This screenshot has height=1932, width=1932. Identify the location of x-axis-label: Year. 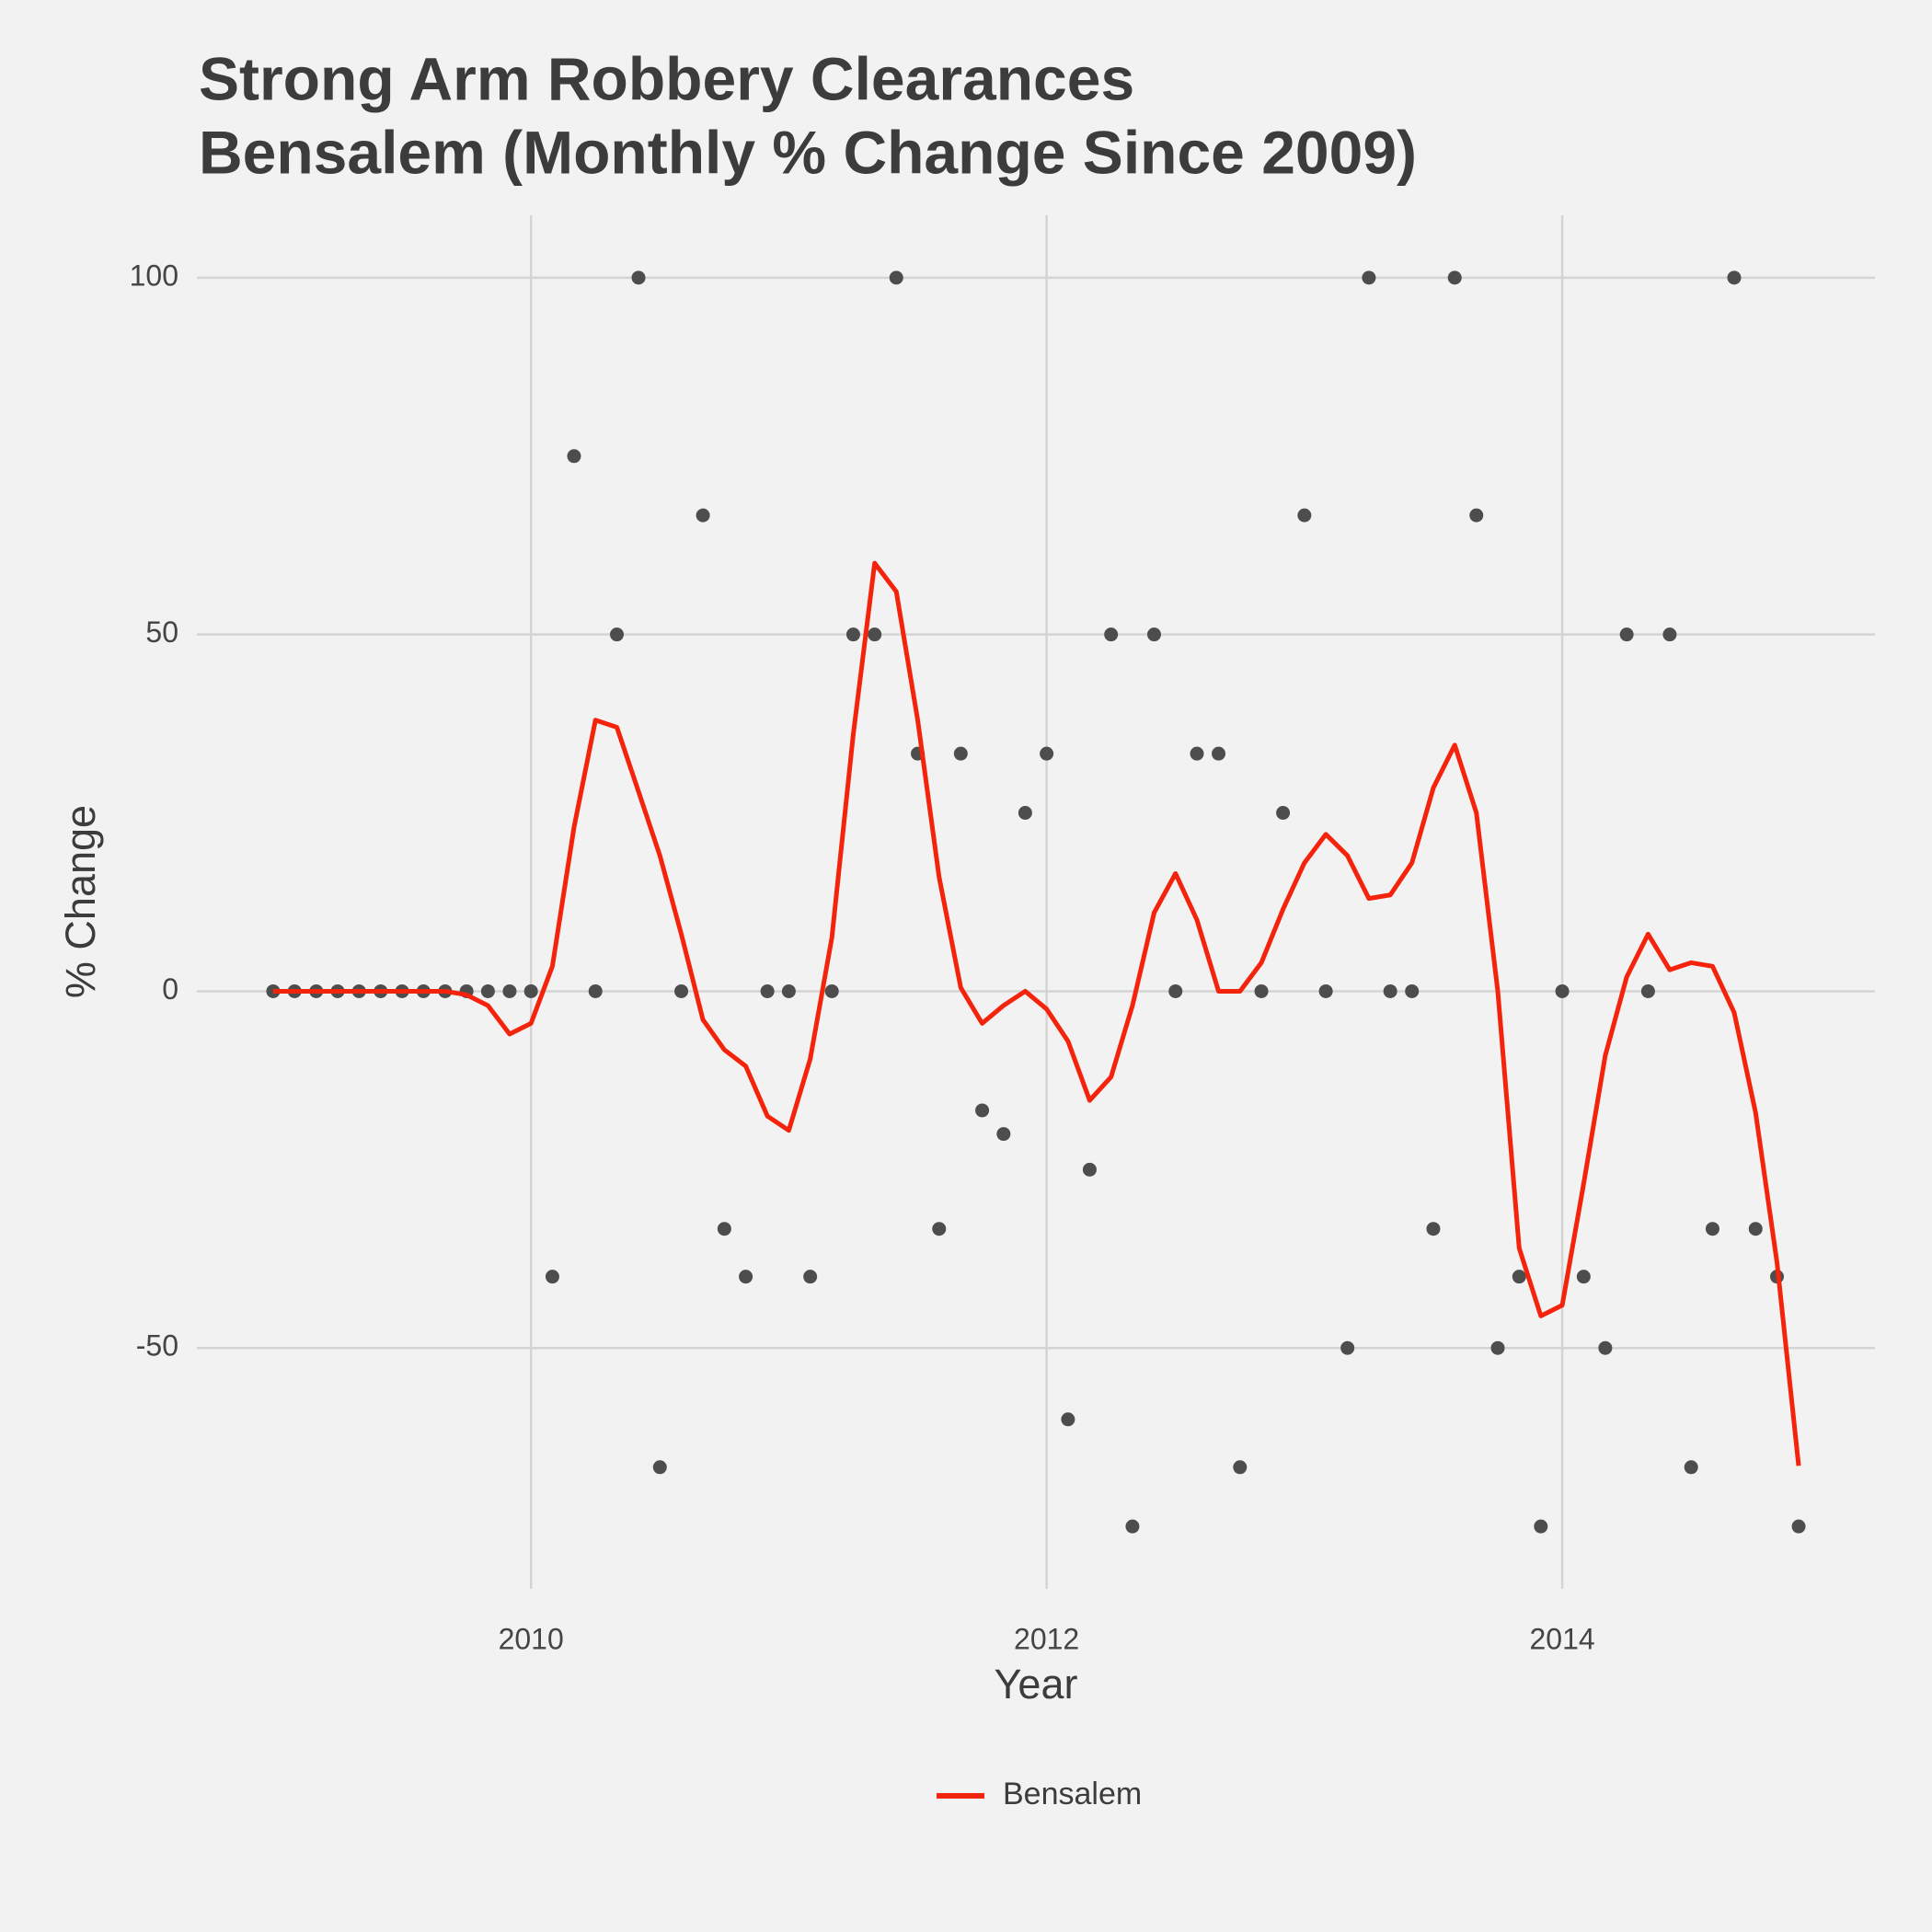
(1036, 1684).